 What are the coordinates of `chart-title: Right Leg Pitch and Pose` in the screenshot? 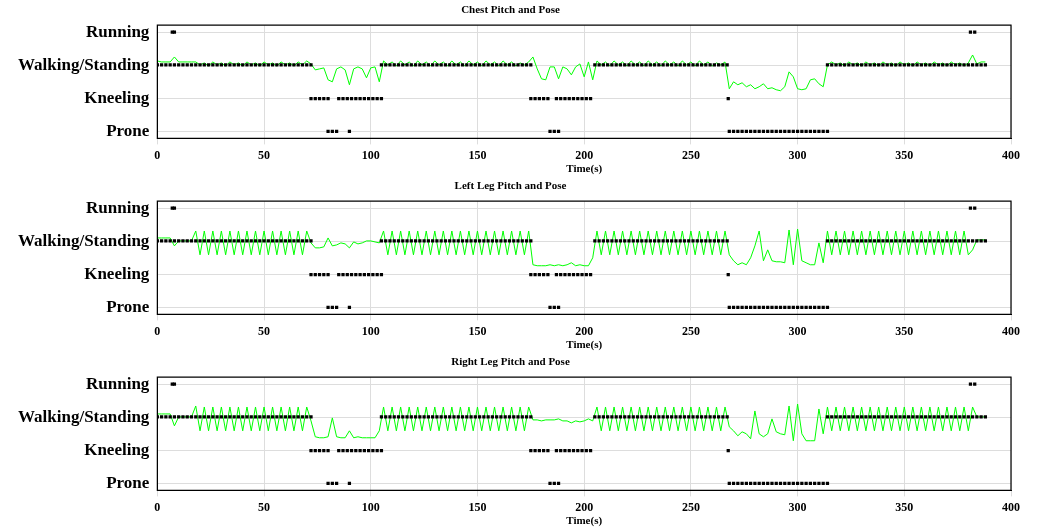 It's located at (510, 361).